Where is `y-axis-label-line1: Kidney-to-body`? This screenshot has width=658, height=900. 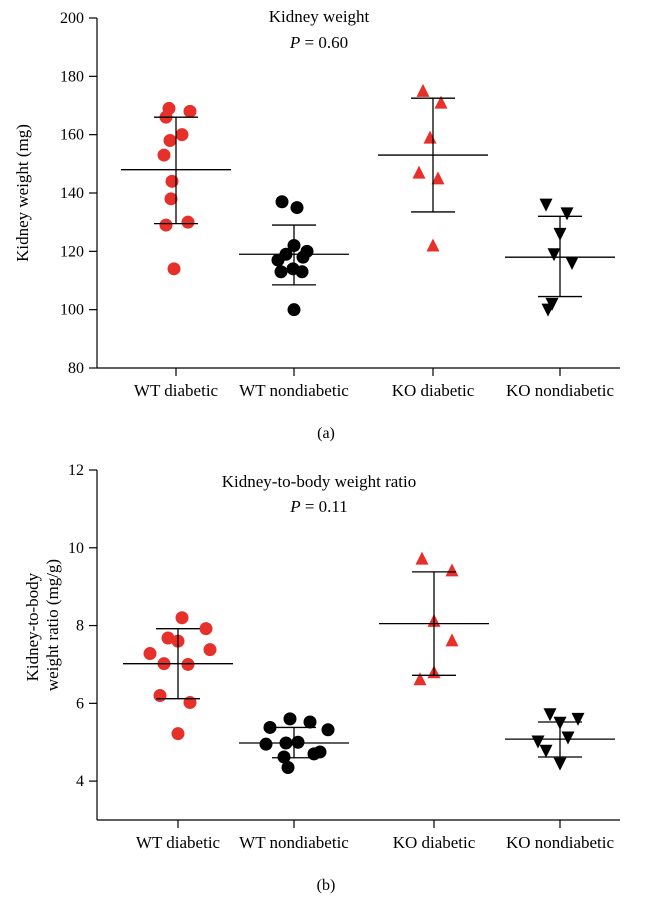
y-axis-label-line1: Kidney-to-body is located at coordinates (32, 626).